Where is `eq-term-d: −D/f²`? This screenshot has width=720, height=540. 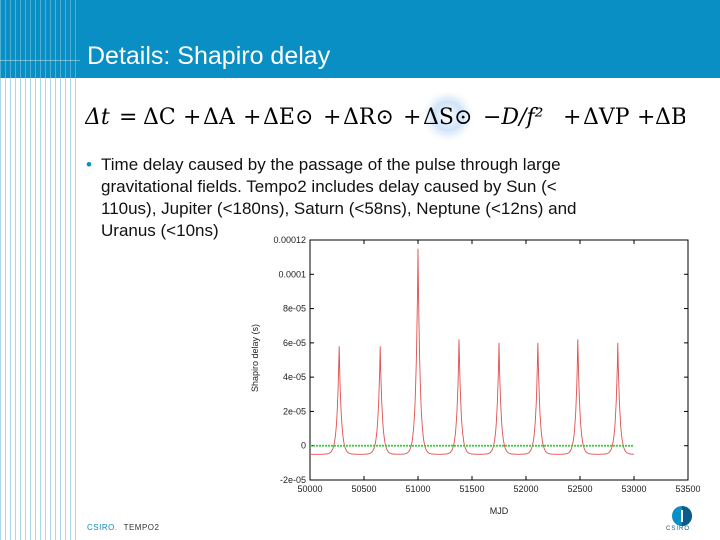 eq-term-d: −D/f² is located at coordinates (513, 117).